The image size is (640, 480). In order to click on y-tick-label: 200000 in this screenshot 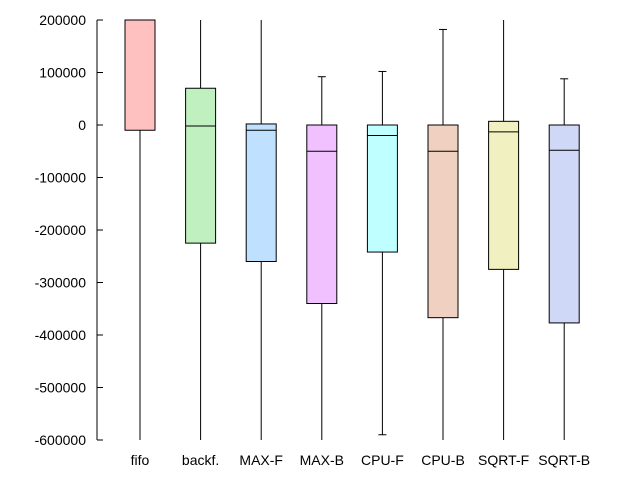, I will do `click(62, 20)`.